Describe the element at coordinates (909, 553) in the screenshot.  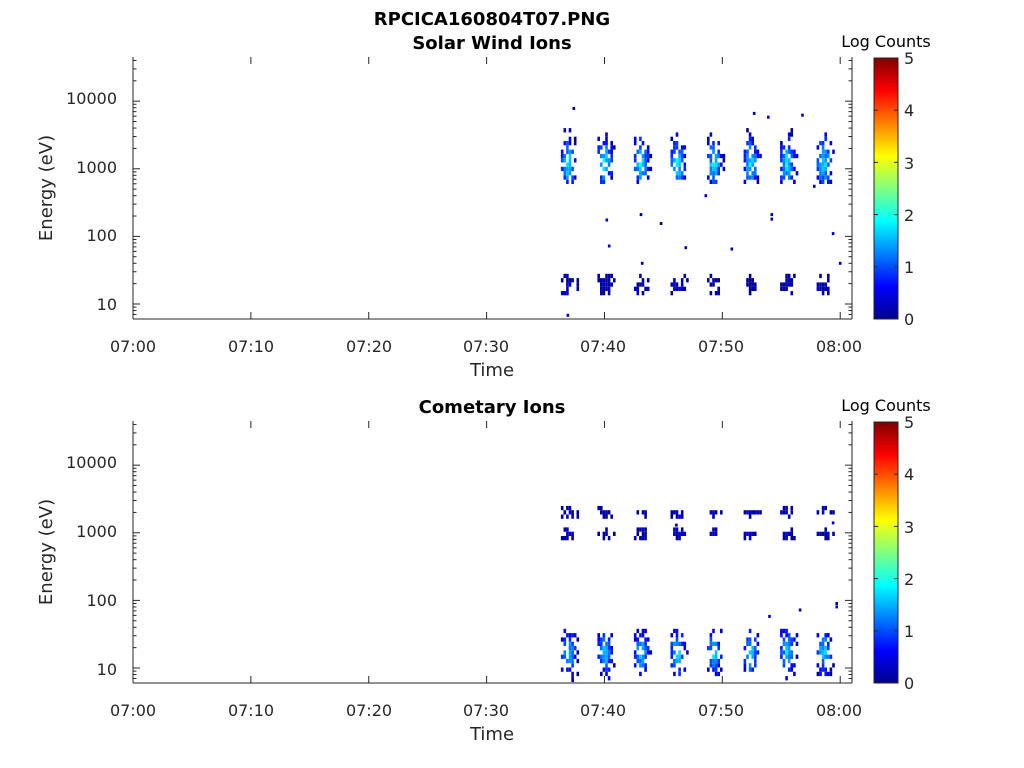
I see `cometary-colorbar-tick-labels: 0 1 2 3 4 5` at that location.